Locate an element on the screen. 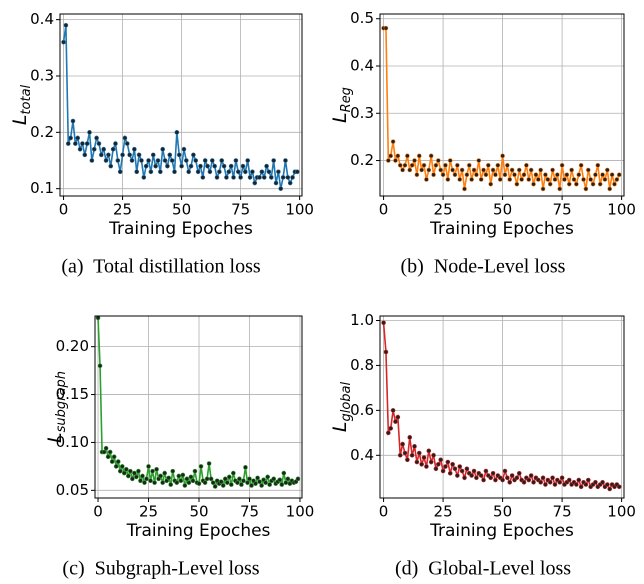 Image resolution: width=644 pixels, height=584 pixels. y-label-subscript: subgraph is located at coordinates (61, 401).